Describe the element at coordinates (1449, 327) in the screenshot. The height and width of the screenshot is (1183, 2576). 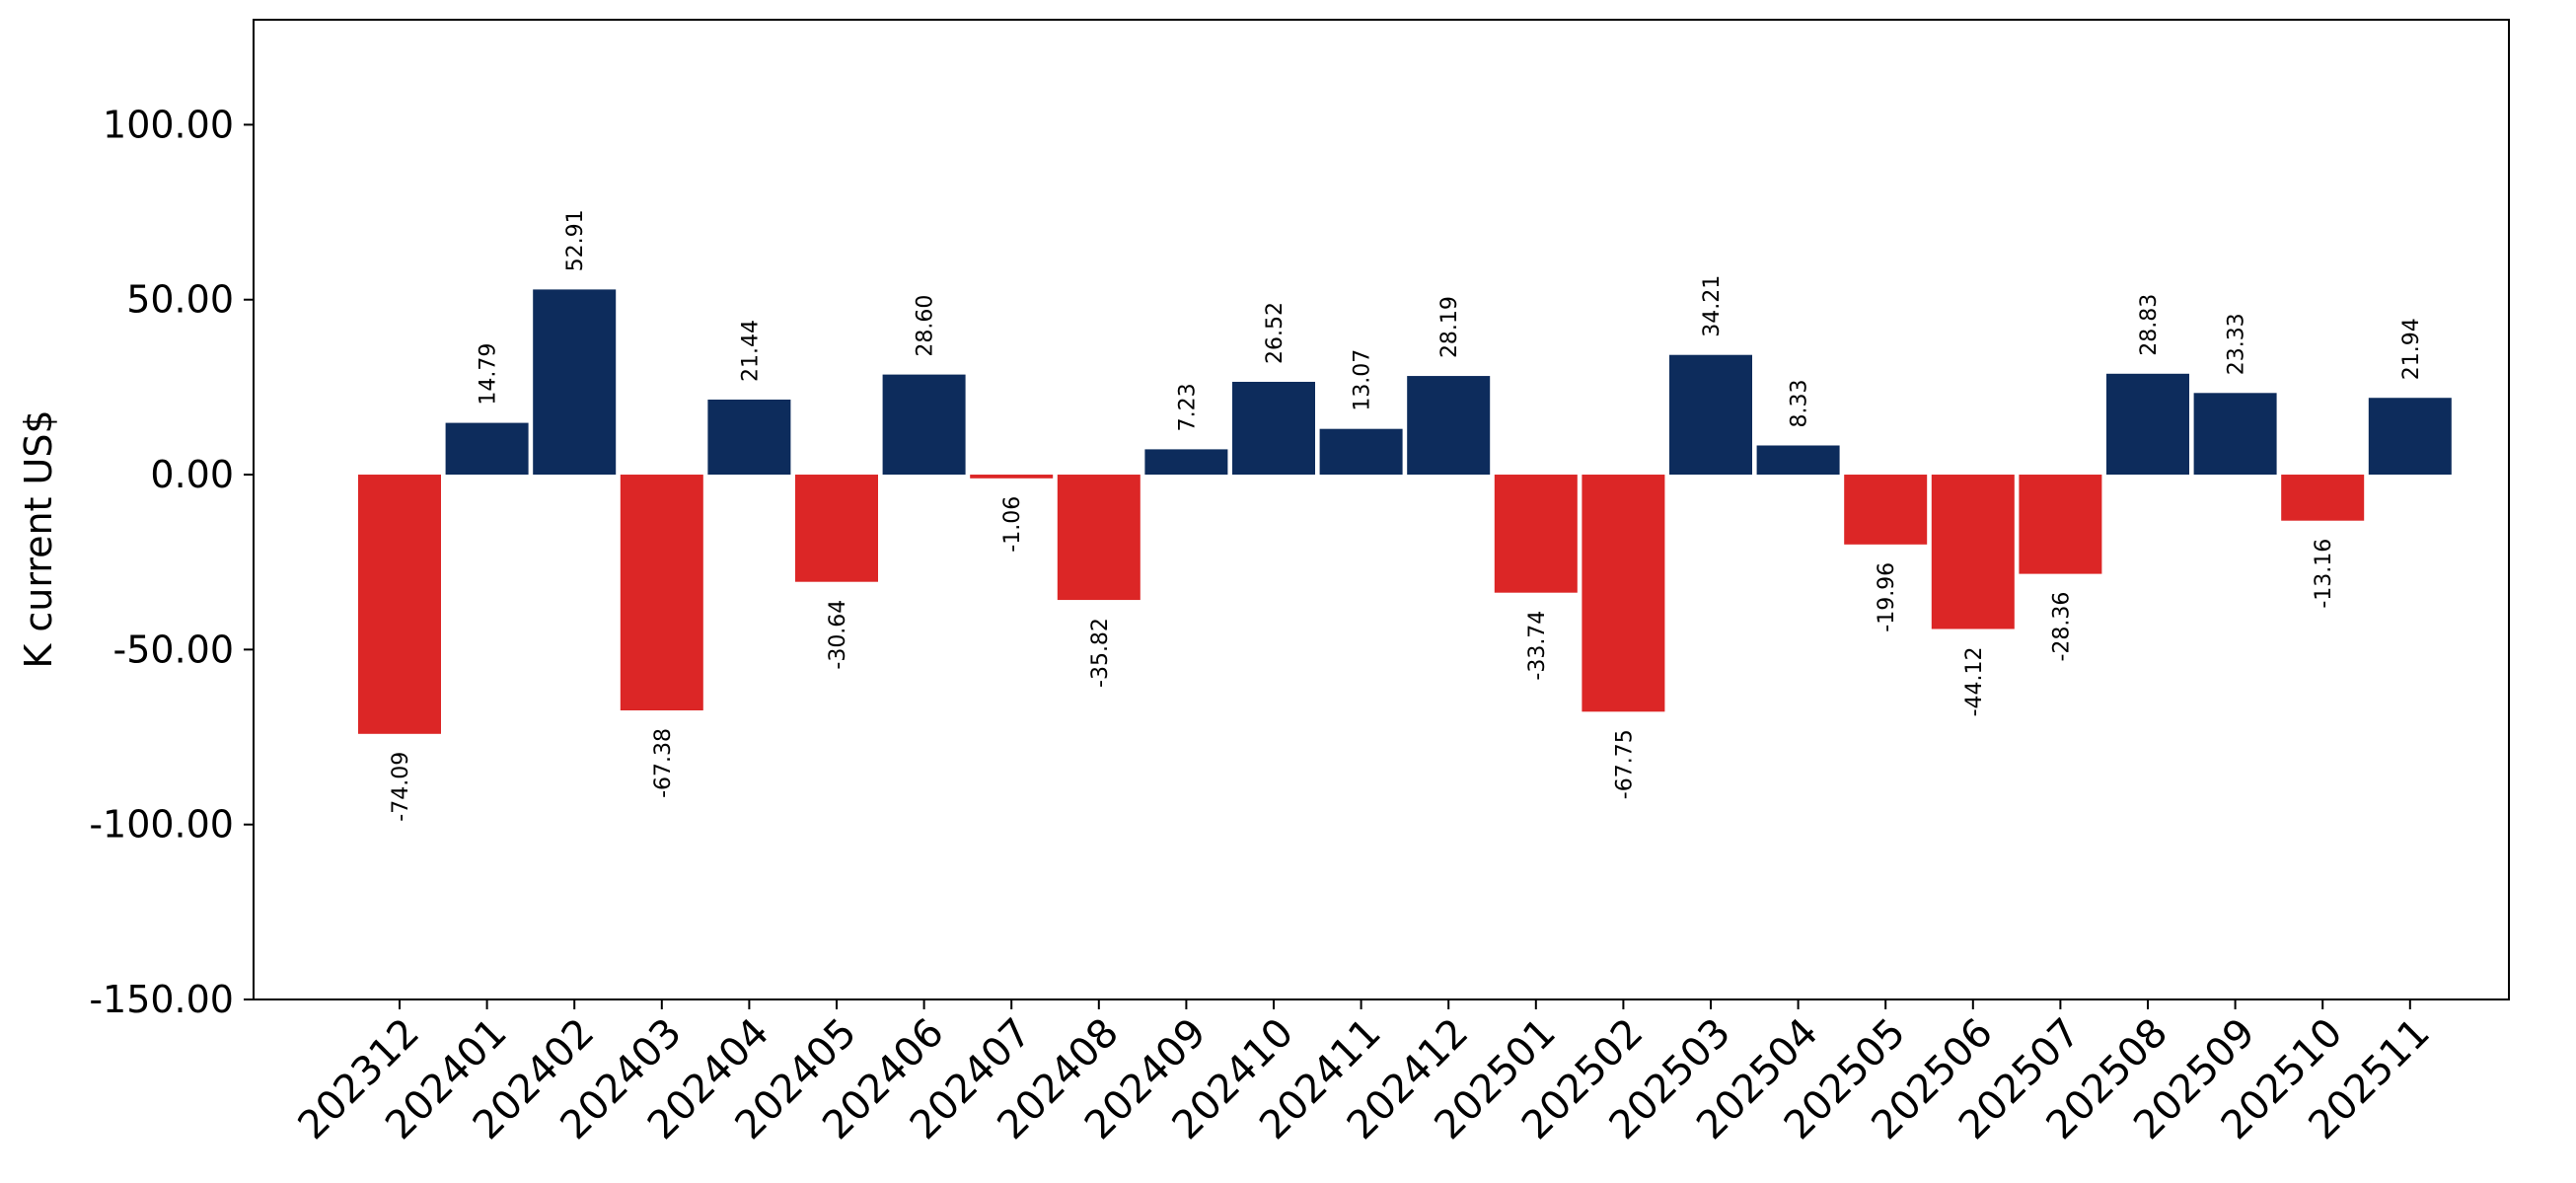
I see `data-label-202412: 28.19` at that location.